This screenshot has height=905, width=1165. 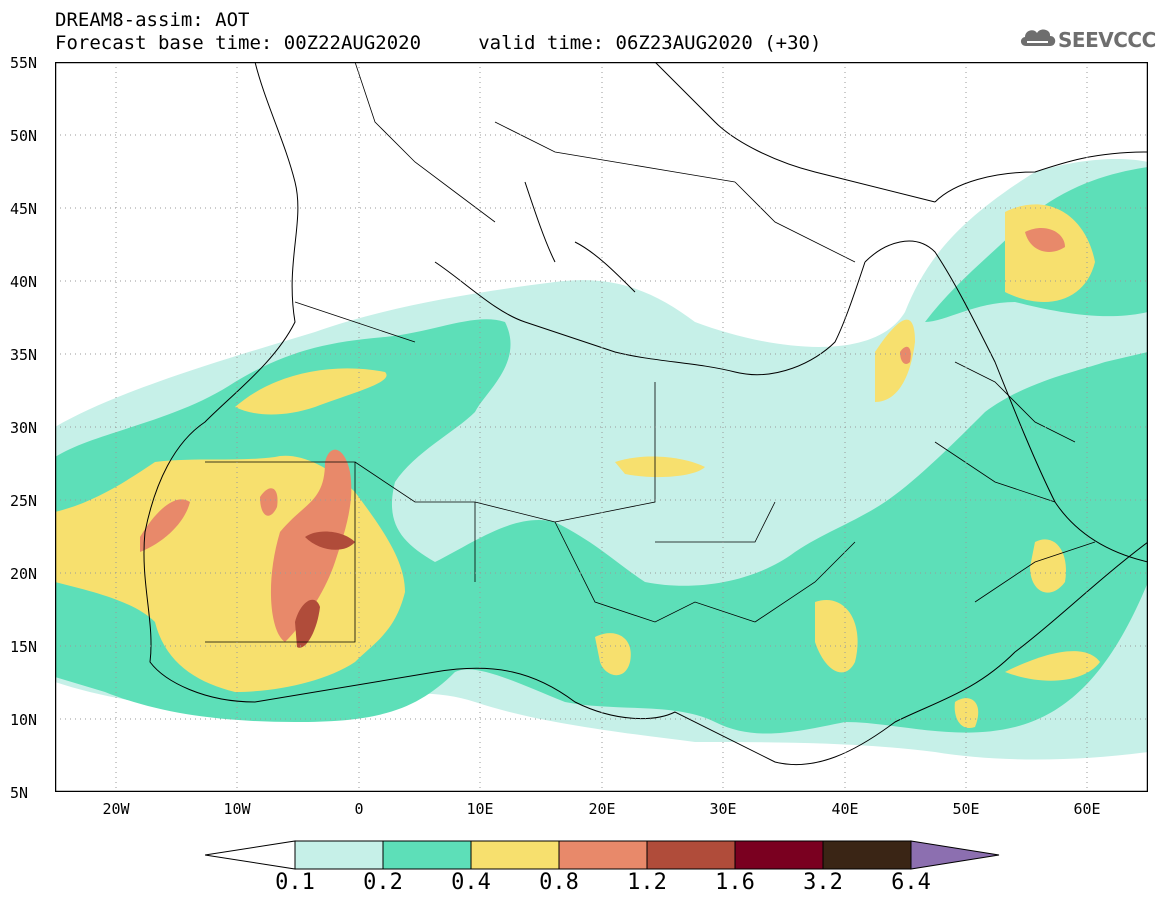 I want to click on colorbar-label-0.8: 0.8, so click(x=559, y=882).